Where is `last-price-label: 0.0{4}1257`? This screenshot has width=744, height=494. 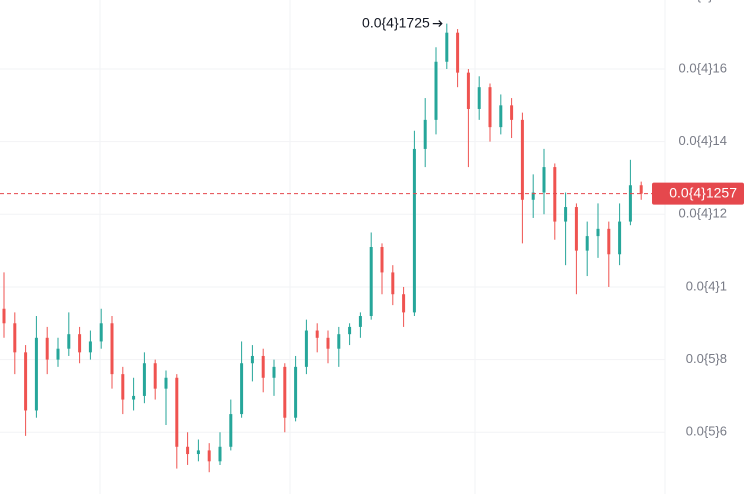
last-price-label: 0.0{4}1257 is located at coordinates (703, 192).